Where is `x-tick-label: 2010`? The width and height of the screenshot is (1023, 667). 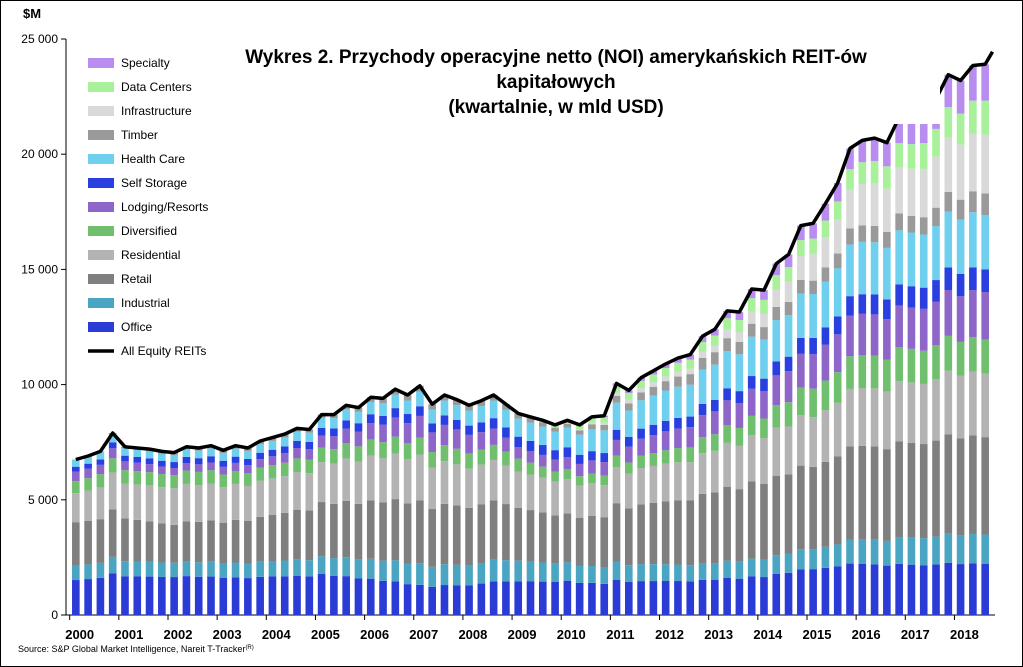 x-tick-label: 2010 is located at coordinates (571, 634).